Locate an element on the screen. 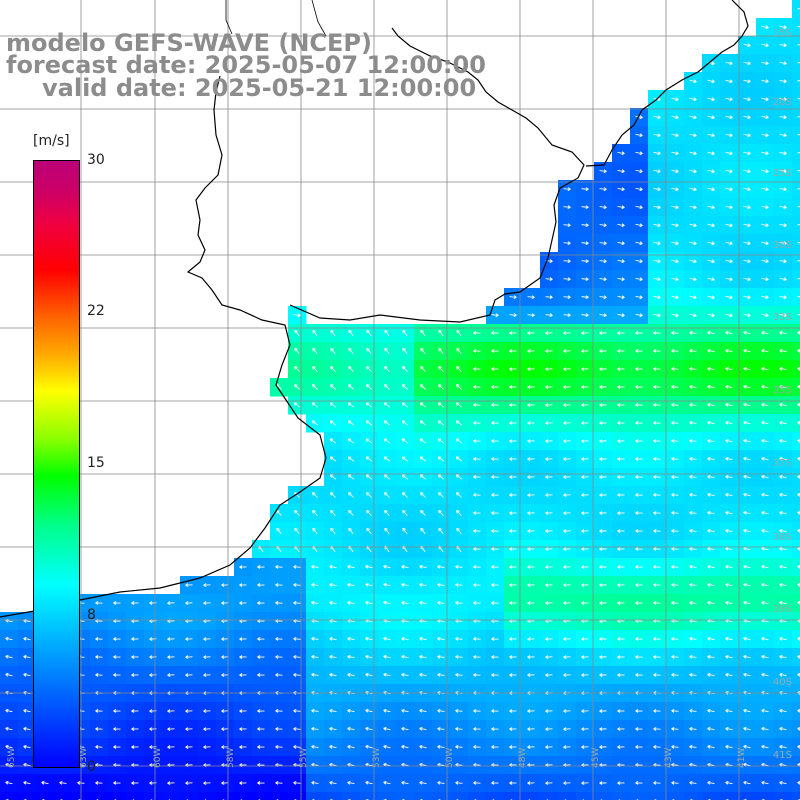 The image size is (800, 800). longitude-label: 53W is located at coordinates (377, 758).